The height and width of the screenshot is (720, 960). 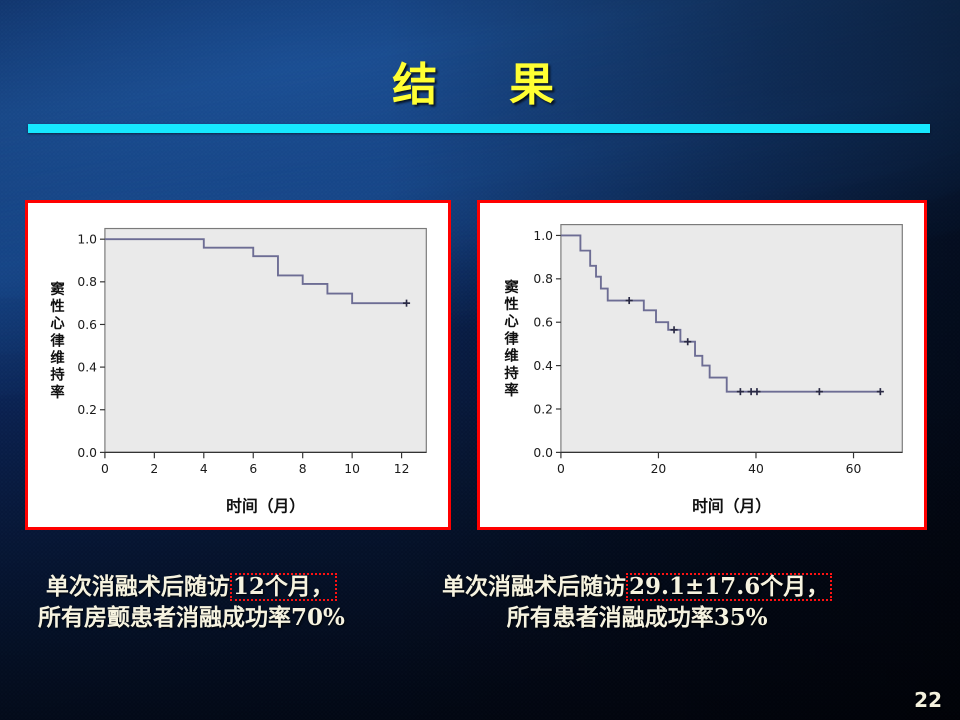 What do you see at coordinates (204, 469) in the screenshot?
I see `svg-text: 4` at bounding box center [204, 469].